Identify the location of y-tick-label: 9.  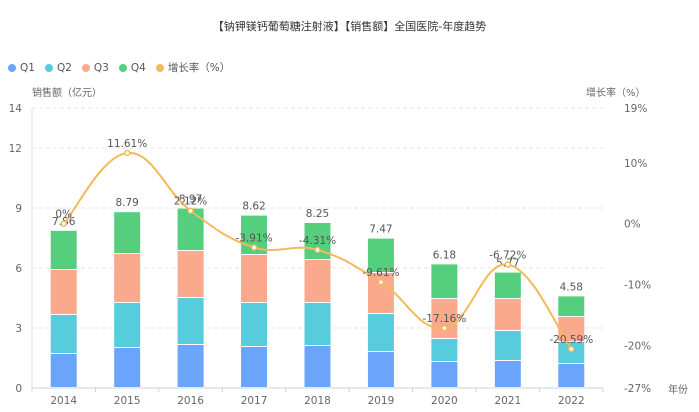
(18, 209).